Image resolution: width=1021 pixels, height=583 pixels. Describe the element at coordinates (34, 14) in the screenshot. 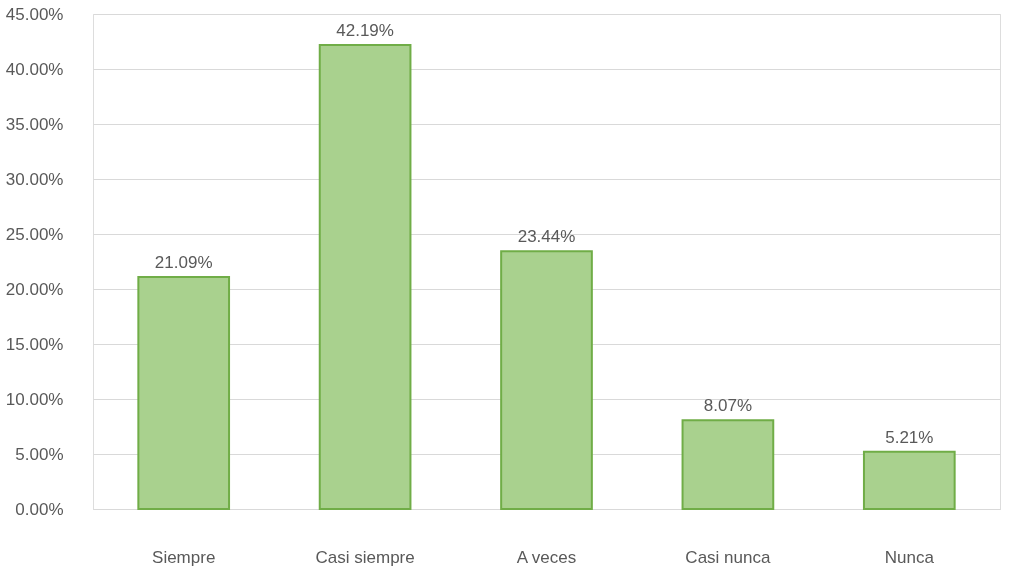

I see `y-tick-label: 45.00%` at that location.